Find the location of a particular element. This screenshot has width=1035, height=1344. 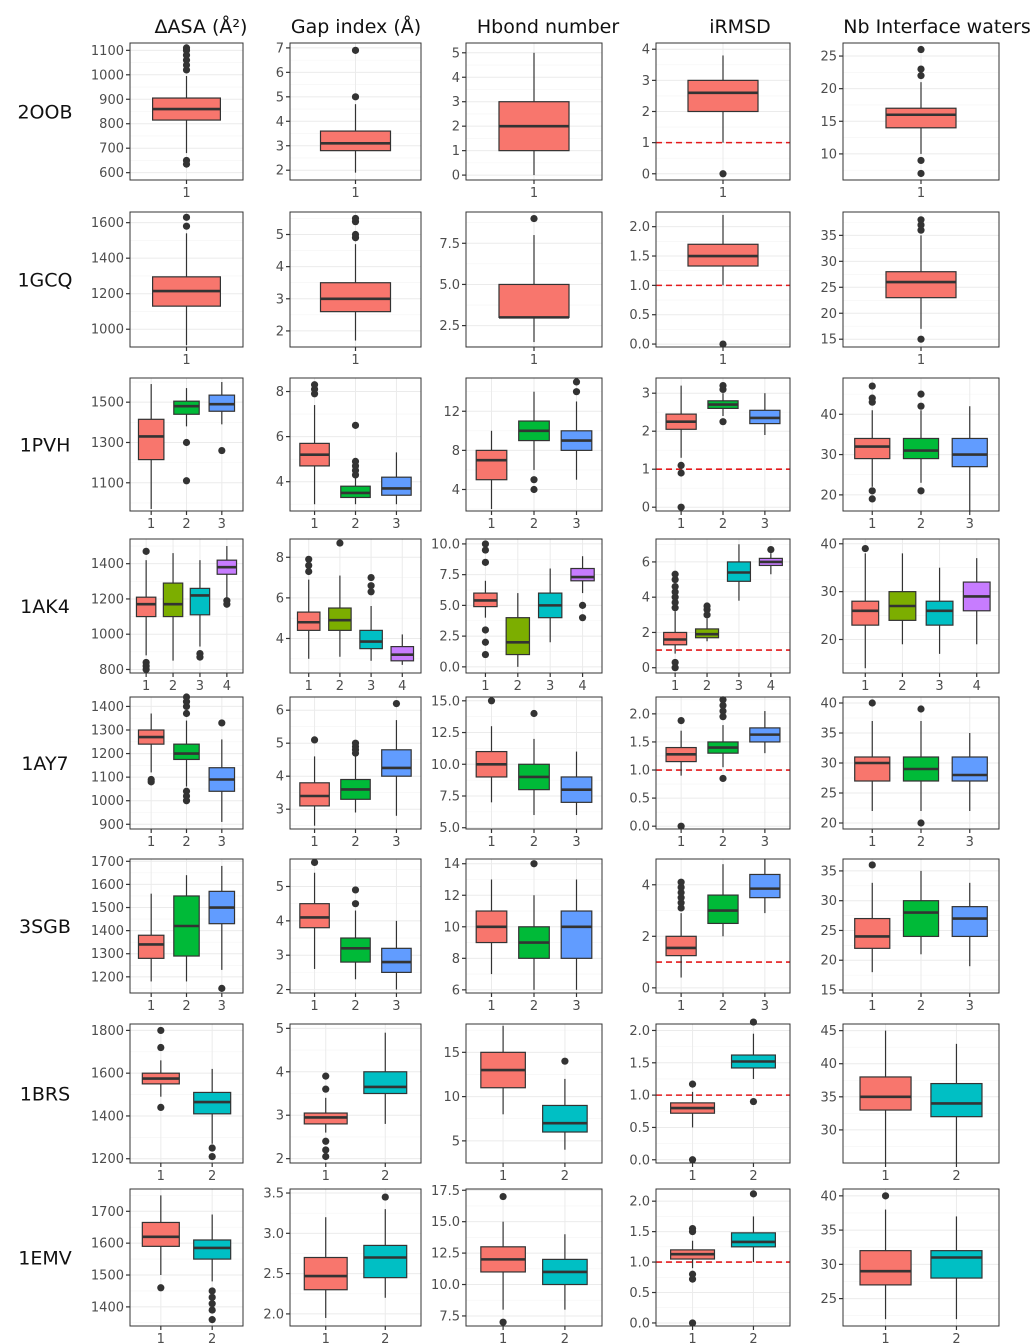

y-tick-label: 5.0 is located at coordinates (449, 828).